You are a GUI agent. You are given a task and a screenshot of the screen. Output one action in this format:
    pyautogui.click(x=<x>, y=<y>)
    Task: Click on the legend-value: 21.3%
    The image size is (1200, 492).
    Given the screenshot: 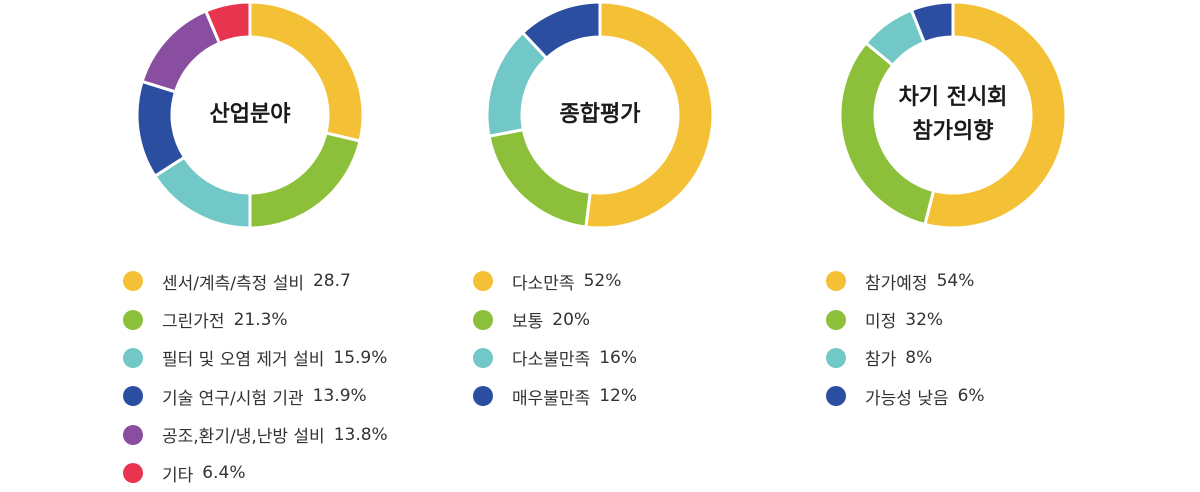 What is the action you would take?
    pyautogui.click(x=260, y=319)
    